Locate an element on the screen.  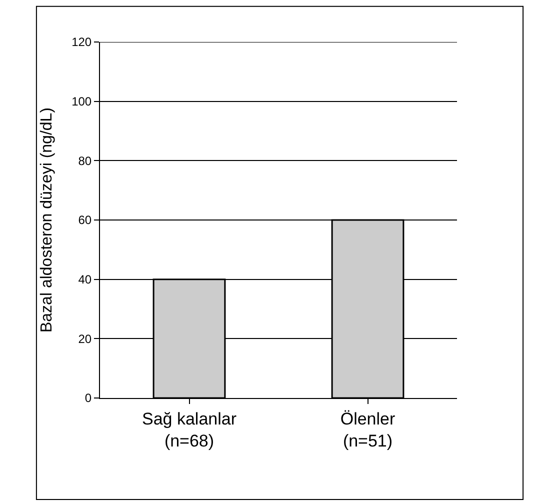
x-tick-label: Sağ kalanlar (n=68) is located at coordinates (189, 429).